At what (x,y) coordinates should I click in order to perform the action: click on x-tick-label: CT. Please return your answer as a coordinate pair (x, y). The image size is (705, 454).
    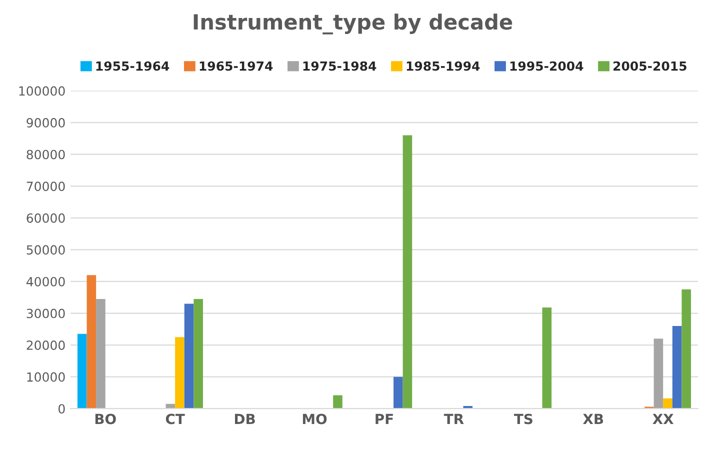
    Looking at the image, I should click on (175, 419).